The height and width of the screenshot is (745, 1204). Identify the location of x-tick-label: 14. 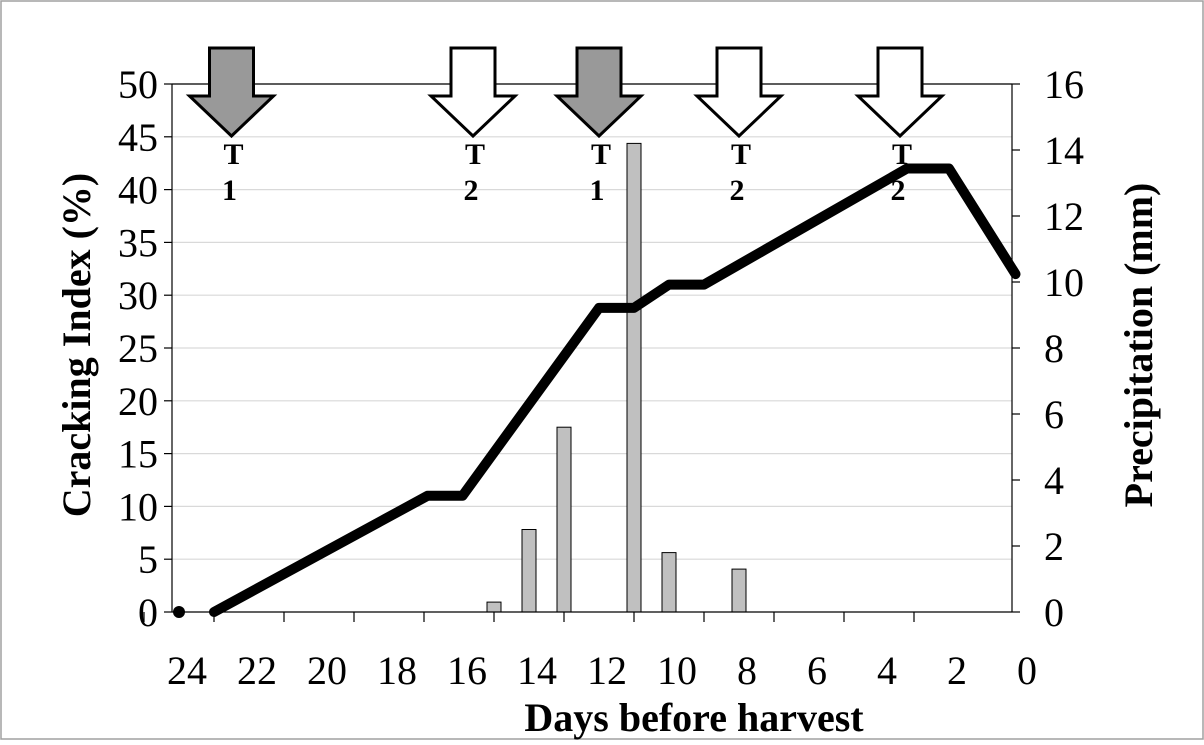
(537, 670).